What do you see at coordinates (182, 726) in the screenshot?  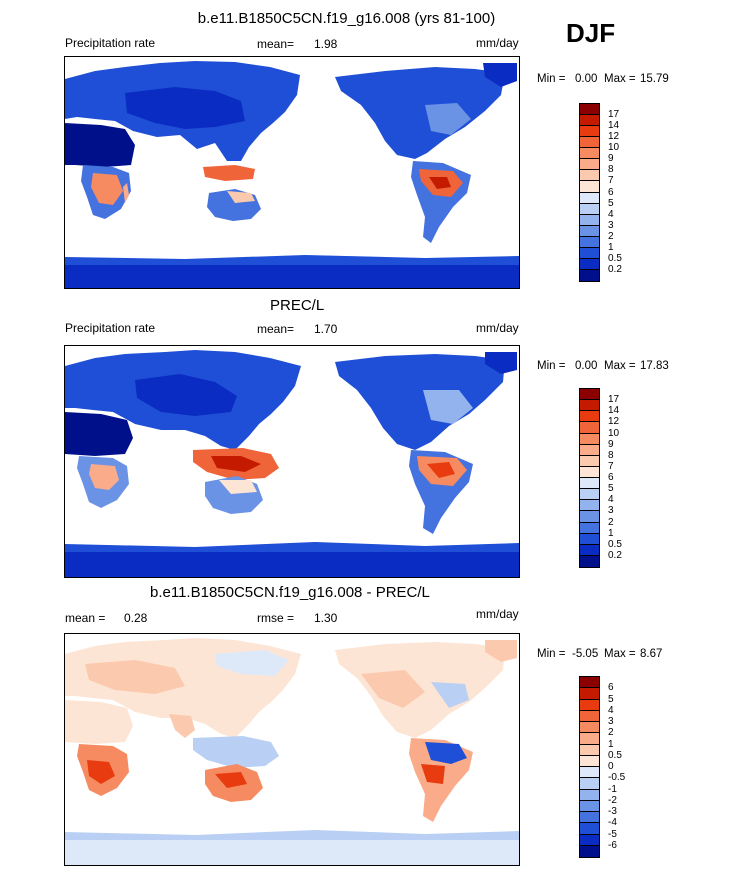 I see `panel3-land-india` at bounding box center [182, 726].